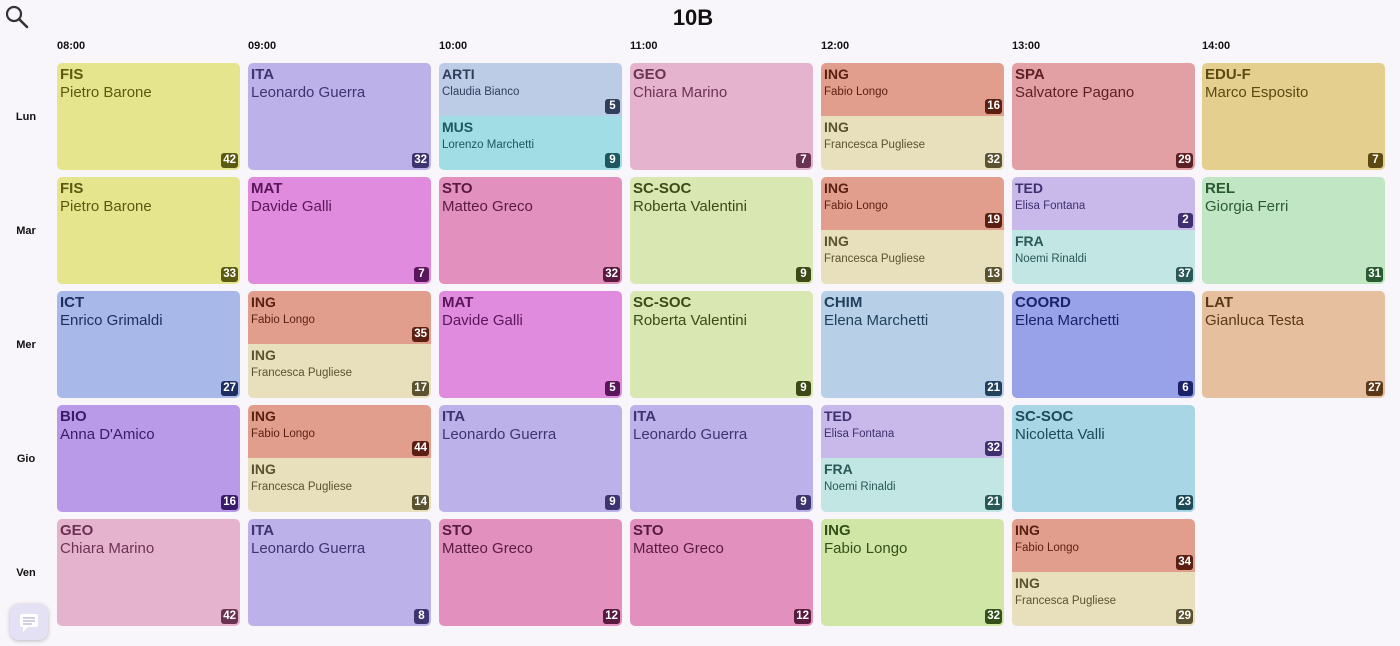 This screenshot has width=1400, height=646. Describe the element at coordinates (107, 434) in the screenshot. I see `lesson-teacher: Anna D'Amico` at that location.